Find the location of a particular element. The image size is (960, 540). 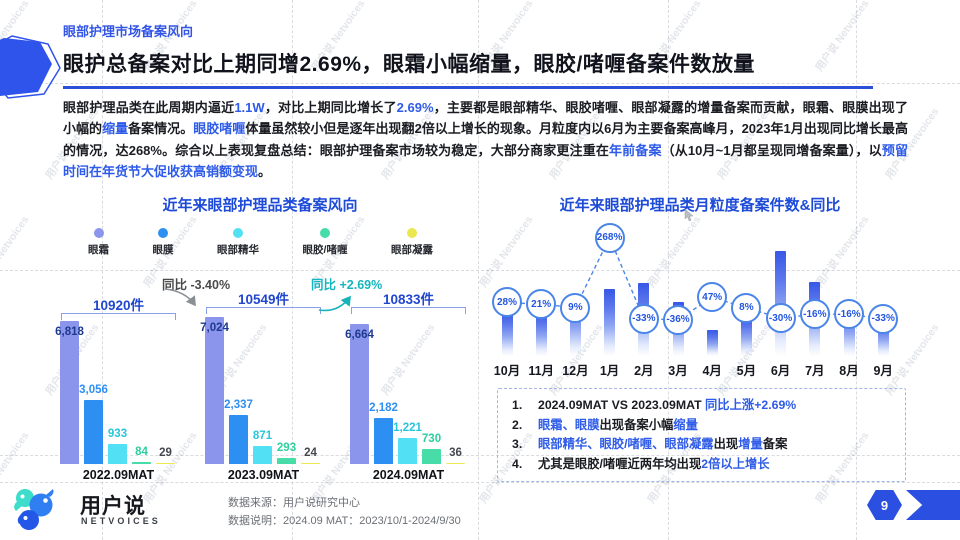

bar-value-label: 6,664 is located at coordinates (359, 335).